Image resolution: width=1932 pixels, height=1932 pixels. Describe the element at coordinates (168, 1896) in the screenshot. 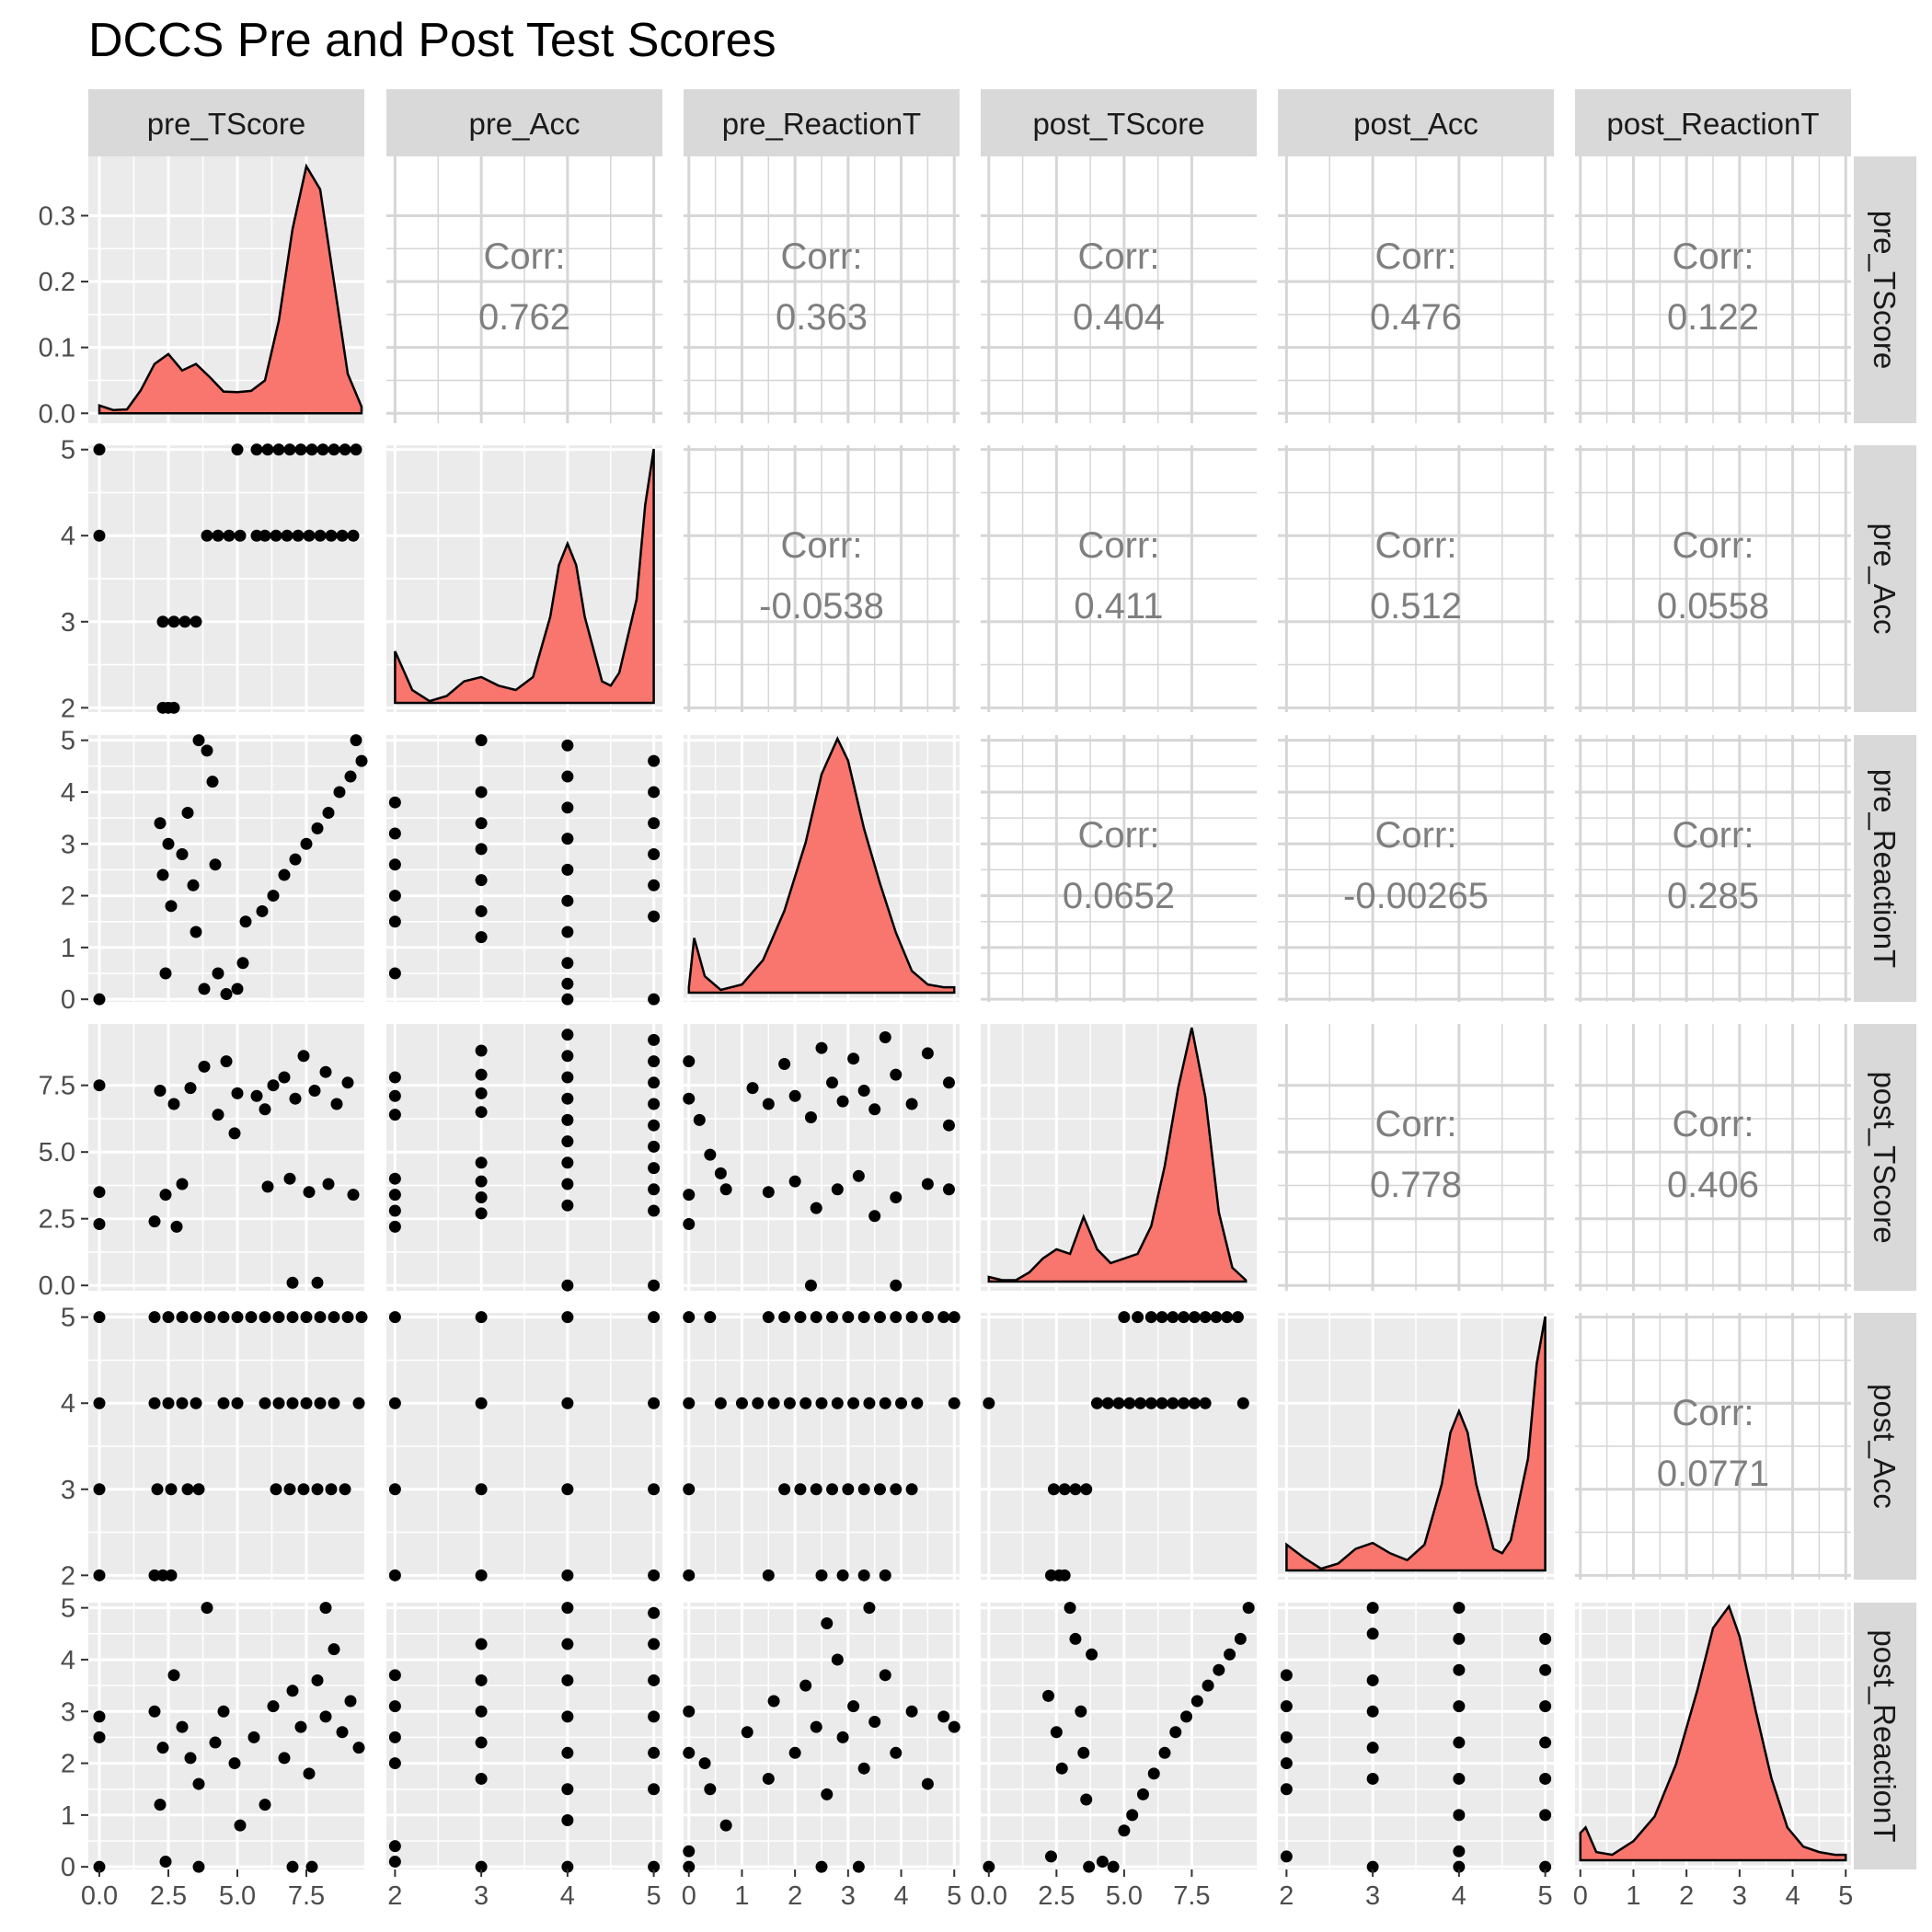

I see `x-tick-label: 2.5` at that location.